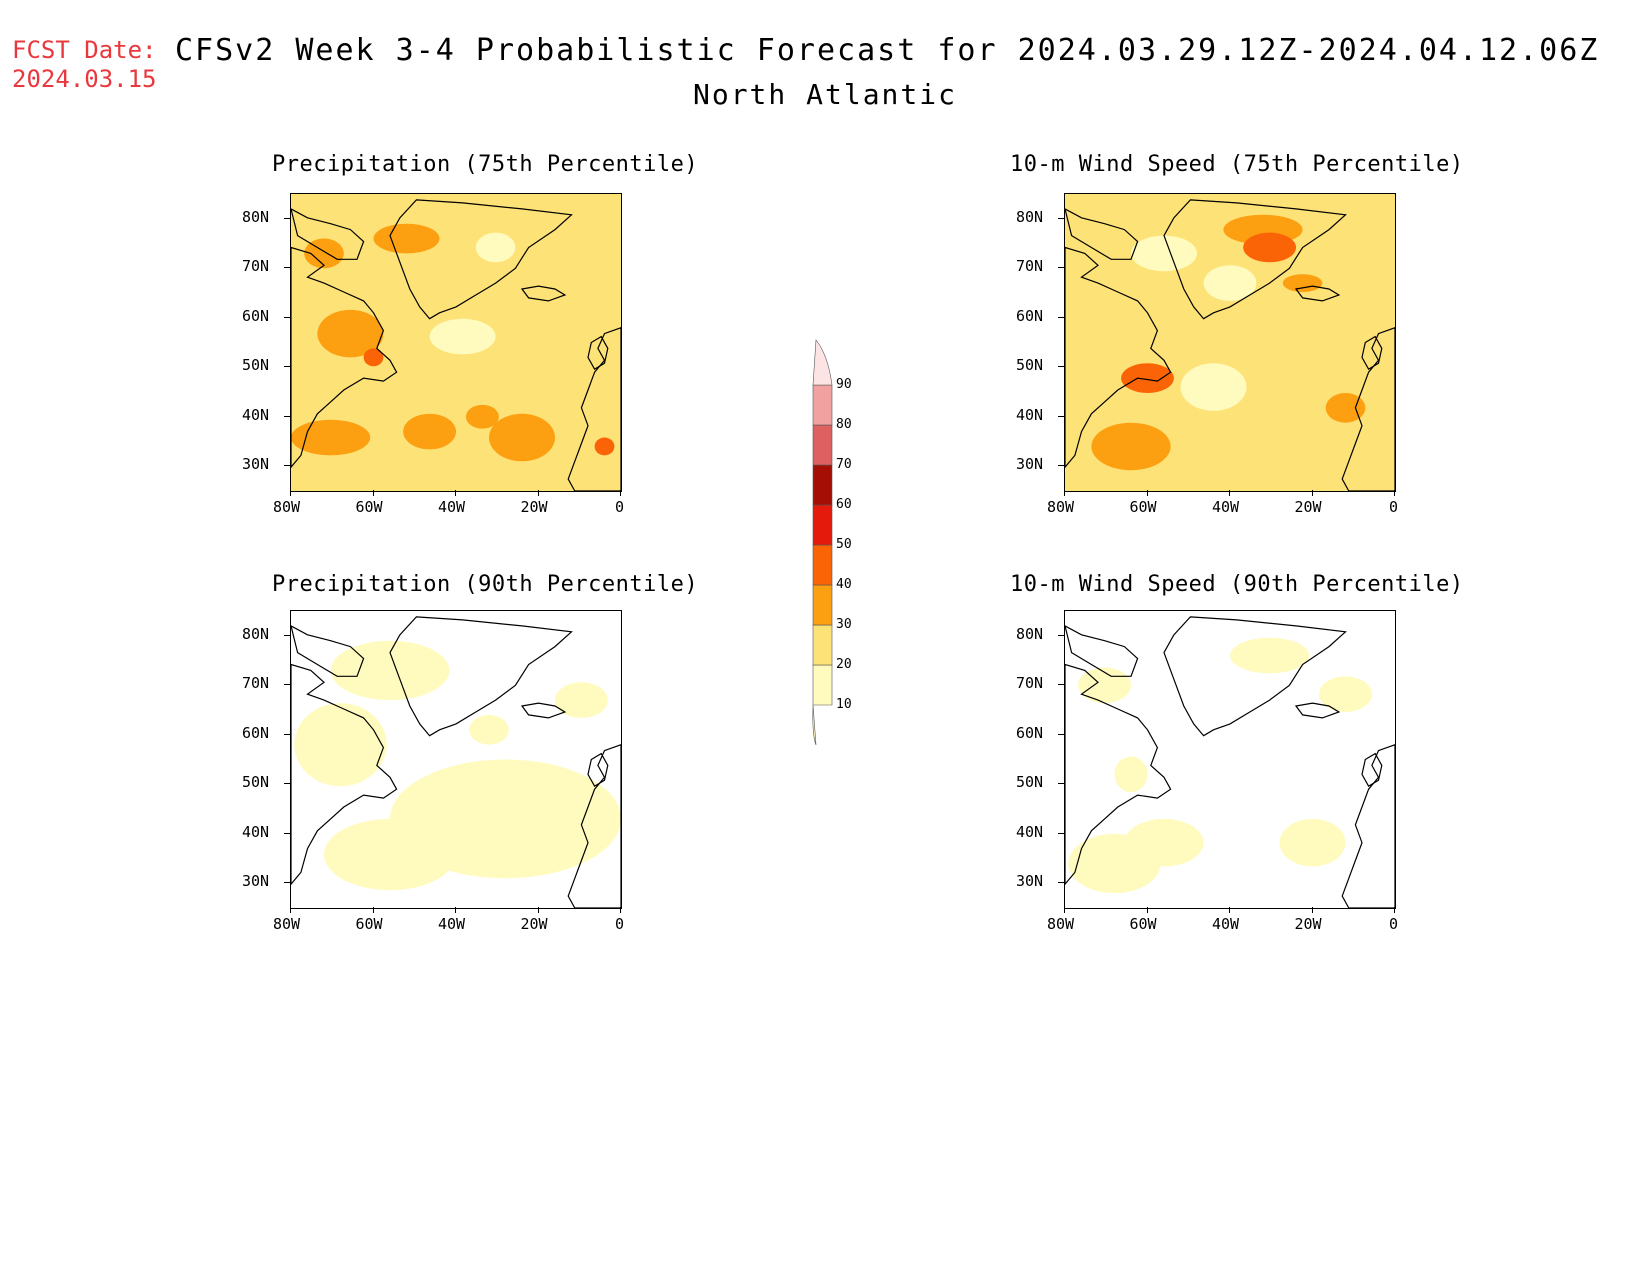 Image resolution: width=1650 pixels, height=1275 pixels. I want to click on forecast-date-value: 2024.03.15, so click(84, 79).